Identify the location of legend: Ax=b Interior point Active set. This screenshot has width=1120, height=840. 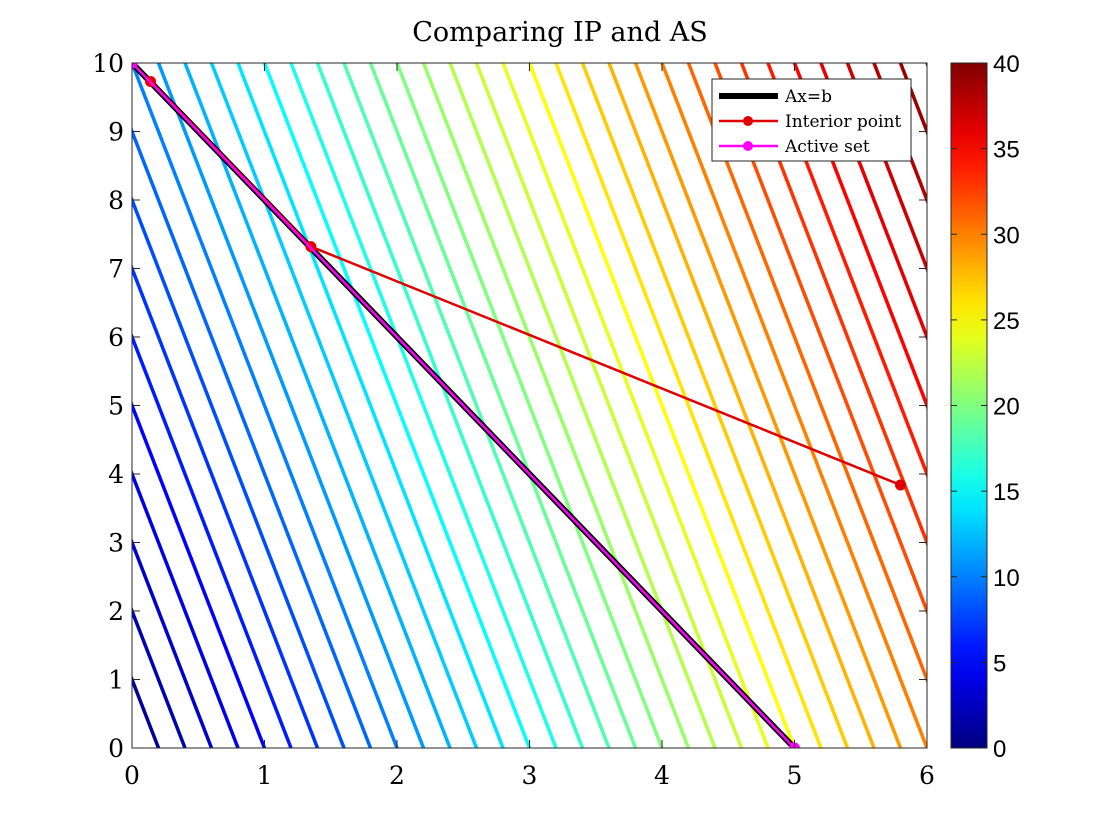
(811, 120).